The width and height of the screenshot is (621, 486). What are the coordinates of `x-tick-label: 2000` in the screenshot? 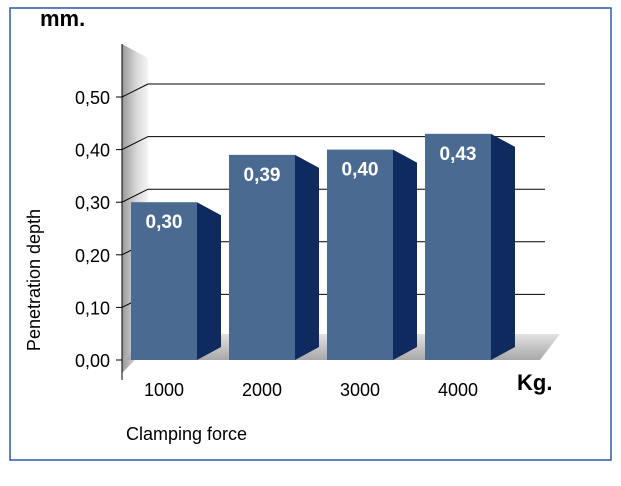 It's located at (262, 390).